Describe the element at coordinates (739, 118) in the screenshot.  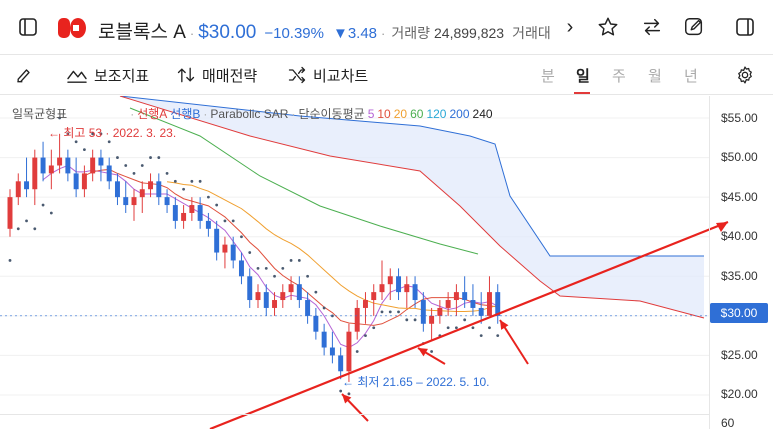
I see `y-tick-55: $55.00` at that location.